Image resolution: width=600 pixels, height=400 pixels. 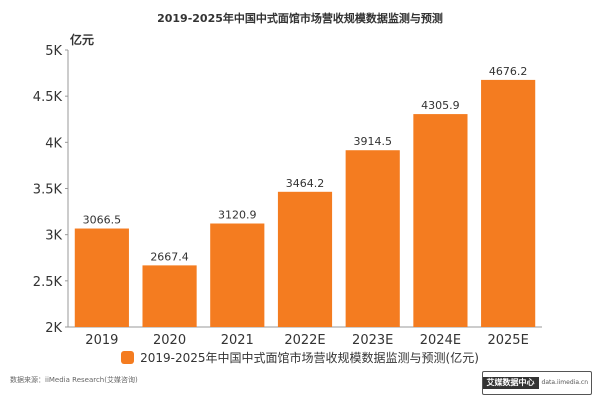 What do you see at coordinates (48, 190) in the screenshot?
I see `y-tick-label: 3.5K` at bounding box center [48, 190].